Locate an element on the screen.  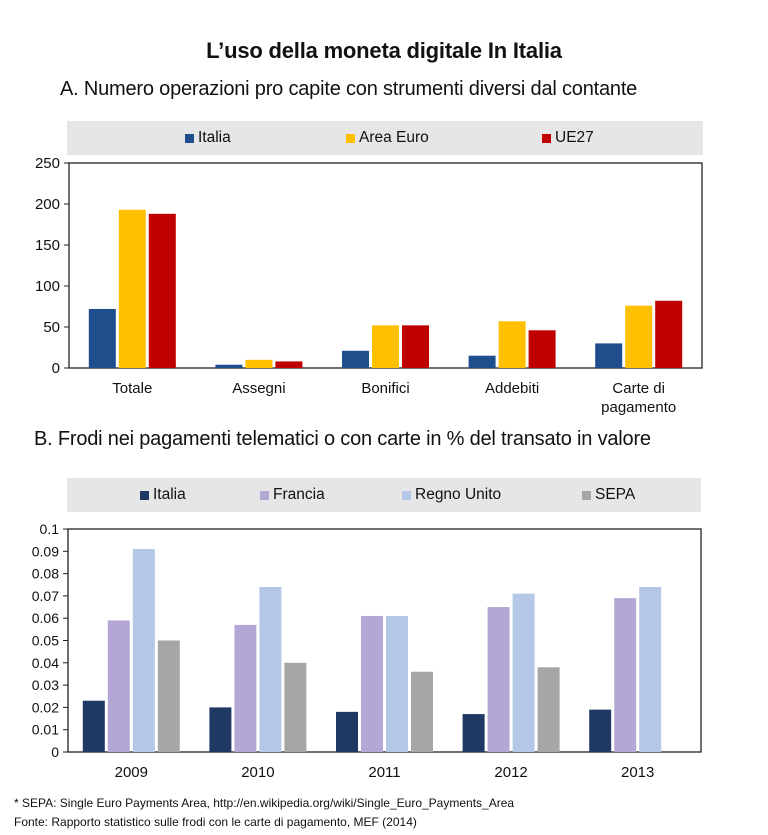
chart-b-x-tick-label: 2011 is located at coordinates (384, 772).